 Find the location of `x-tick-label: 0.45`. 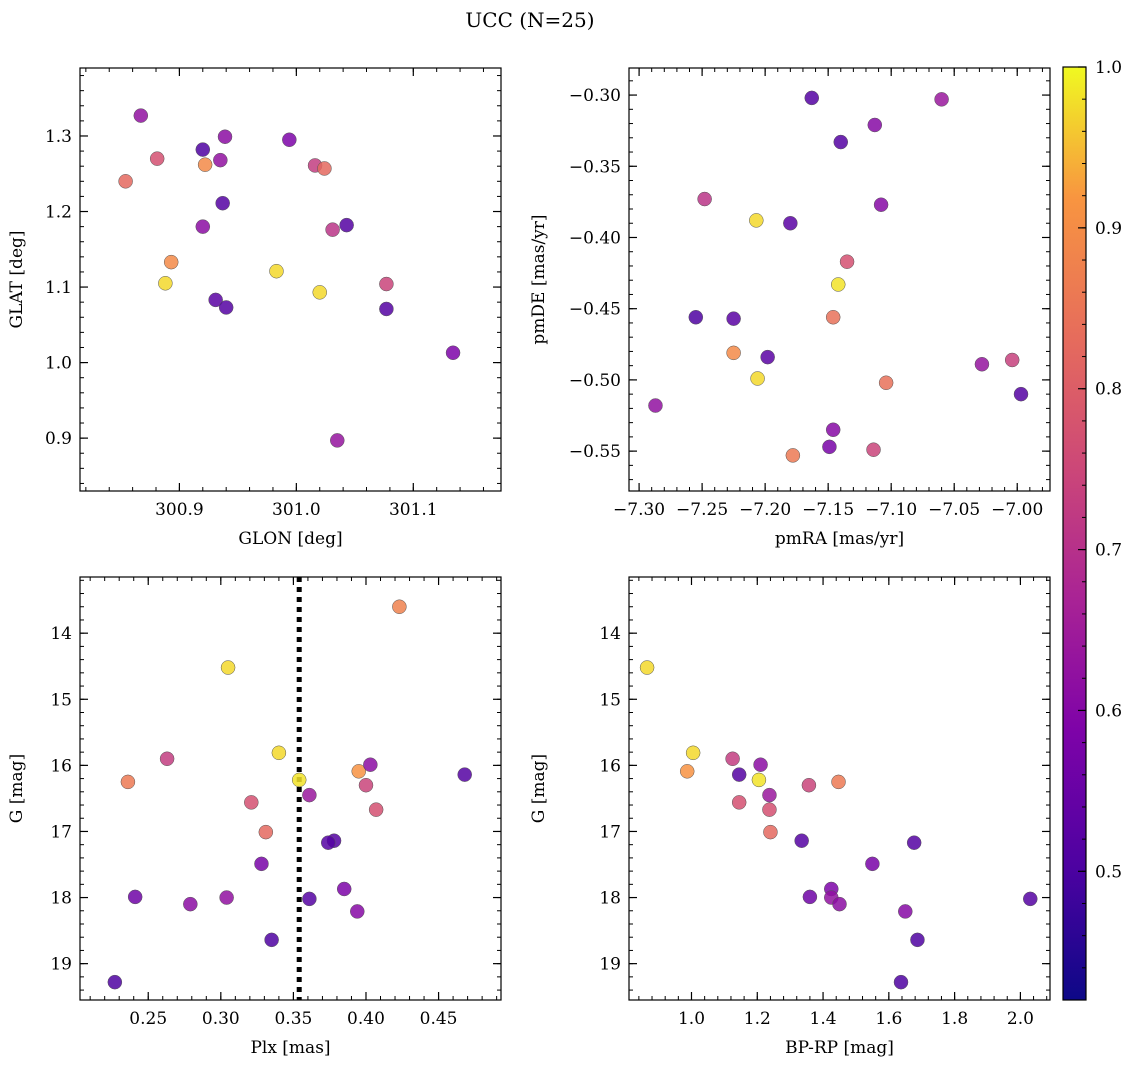

x-tick-label: 0.45 is located at coordinates (439, 1019).